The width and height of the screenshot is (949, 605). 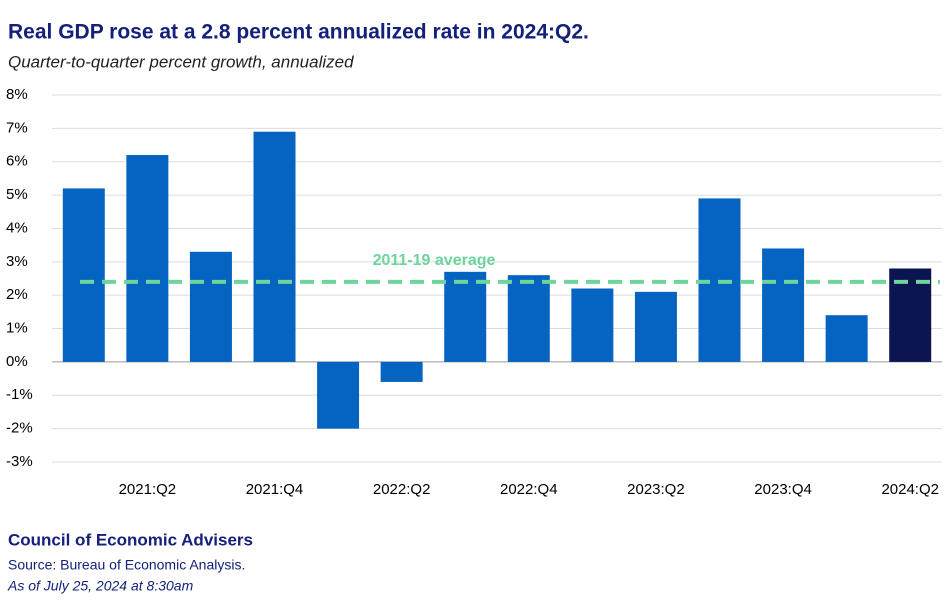 I want to click on footer-org: Council of Economic Advisers, so click(x=130, y=539).